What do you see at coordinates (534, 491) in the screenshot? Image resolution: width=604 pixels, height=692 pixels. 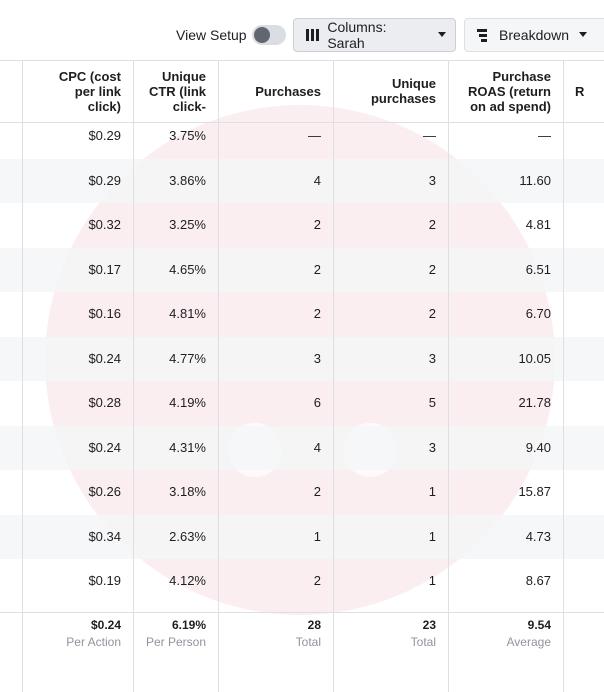 I see `table-cell: 15.87` at bounding box center [534, 491].